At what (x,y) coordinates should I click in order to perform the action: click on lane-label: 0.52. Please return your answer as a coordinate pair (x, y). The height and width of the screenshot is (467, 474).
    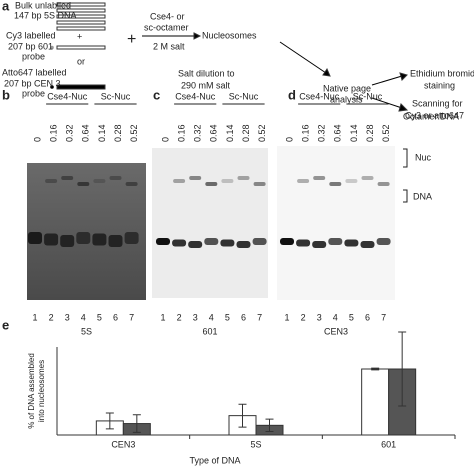
    Looking at the image, I should click on (262, 133).